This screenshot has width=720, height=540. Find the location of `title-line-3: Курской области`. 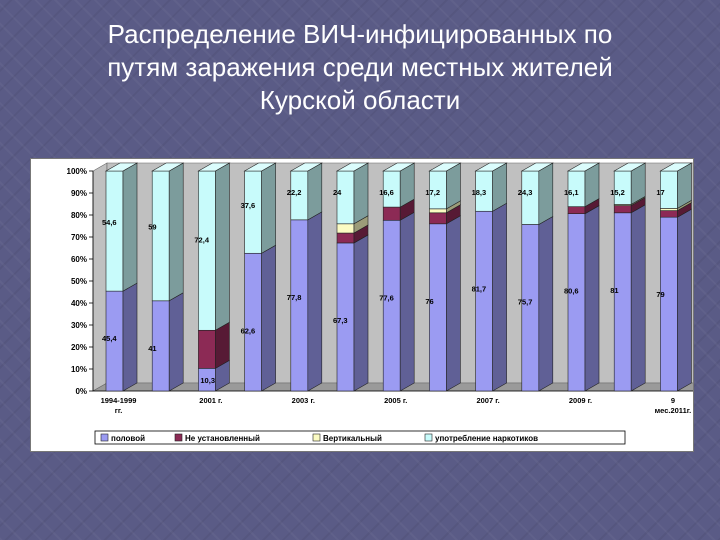

title-line-3: Курской области is located at coordinates (360, 100).